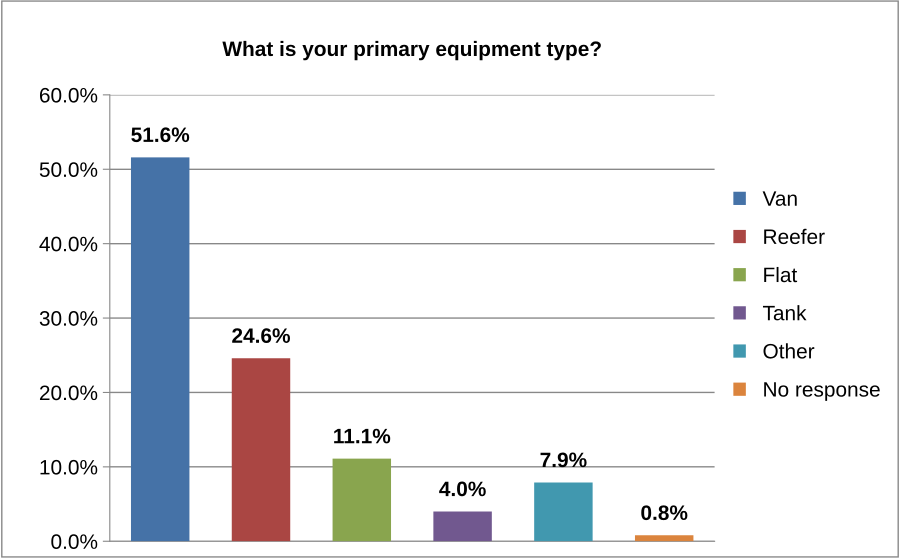  What do you see at coordinates (784, 312) in the screenshot?
I see `legend-label: Tank` at bounding box center [784, 312].